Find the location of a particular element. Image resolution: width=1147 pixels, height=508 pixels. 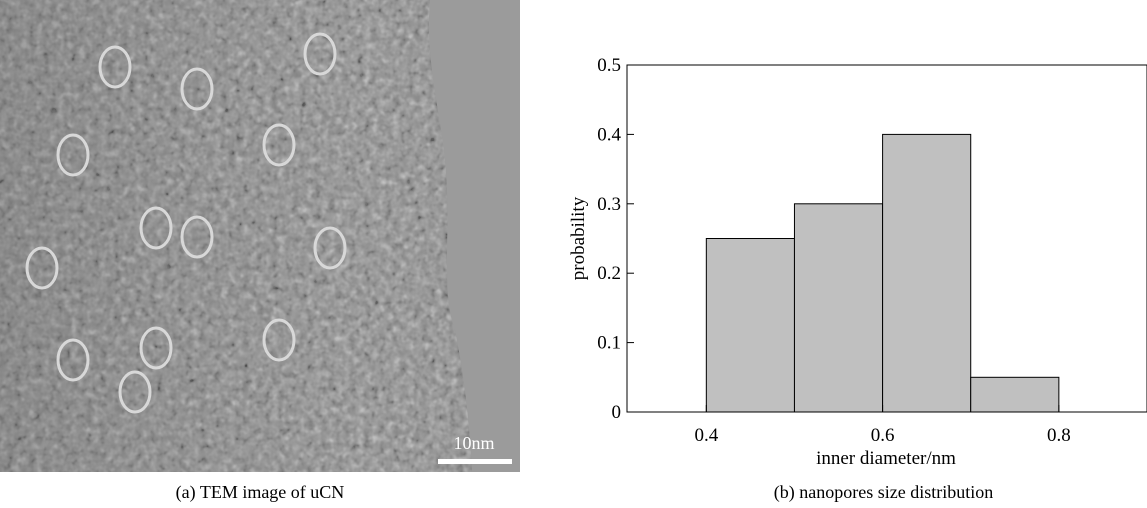

x-tick-label: 0.8 is located at coordinates (1059, 435).